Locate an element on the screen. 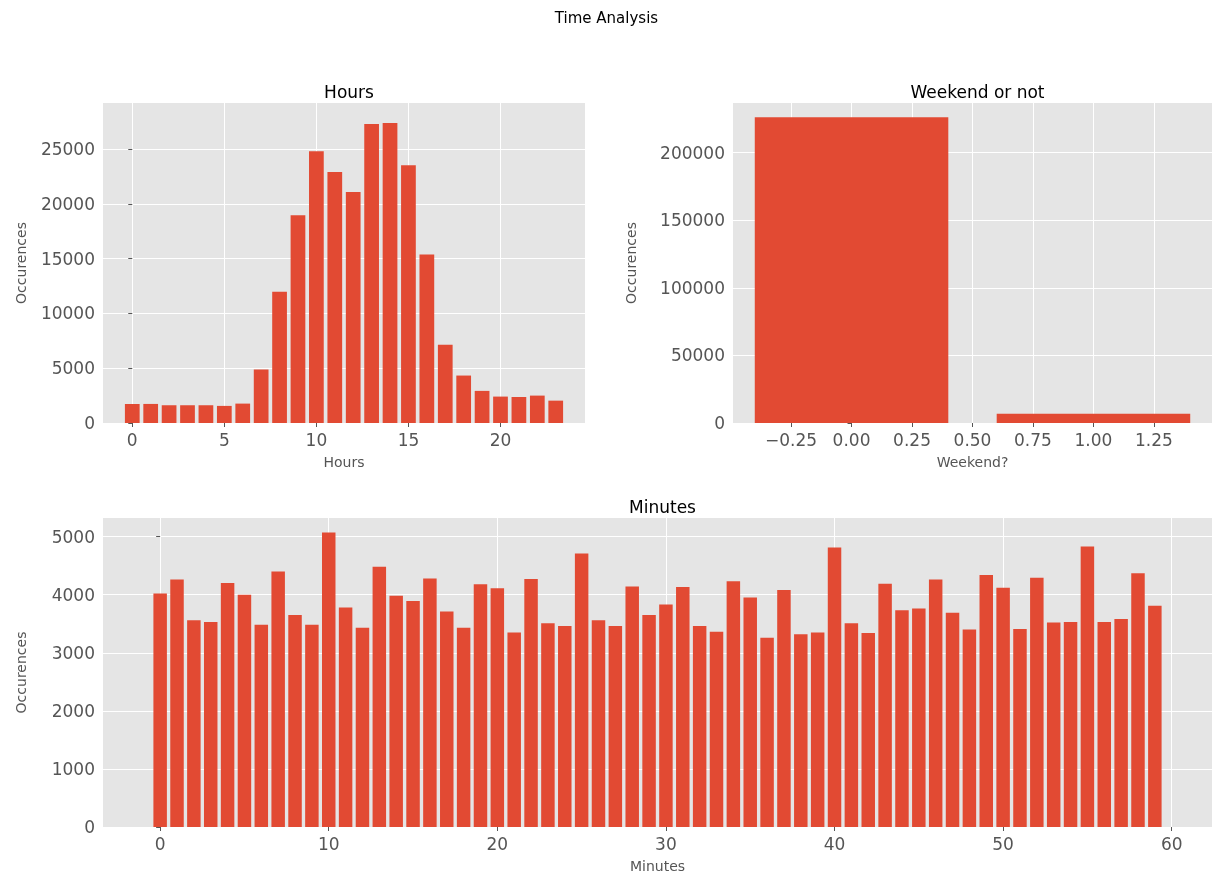  x-tick-label: 15 is located at coordinates (408, 439).